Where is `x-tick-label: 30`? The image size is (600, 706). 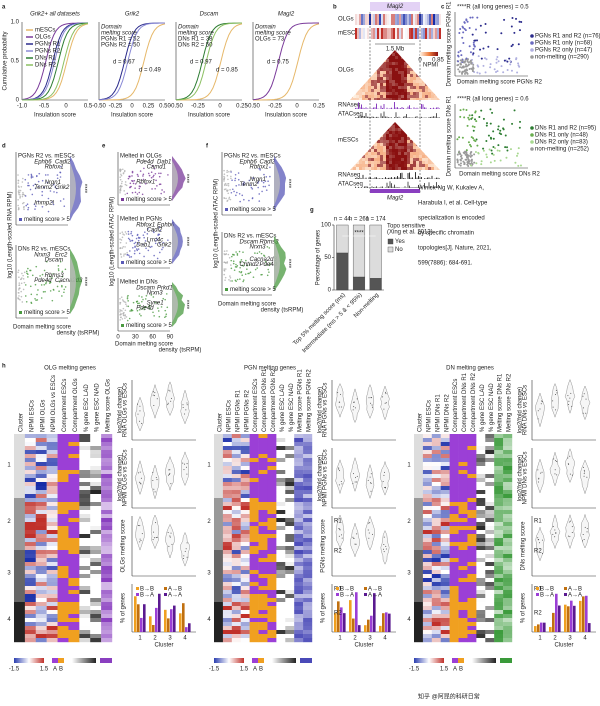 x-tick-label: 30 is located at coordinates (135, 338).